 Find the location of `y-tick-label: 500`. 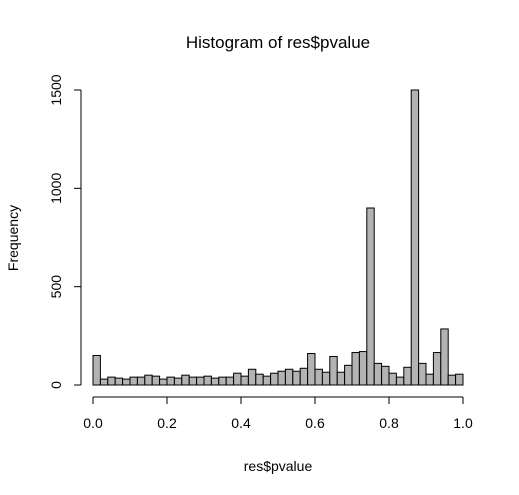

y-tick-label: 500 is located at coordinates (56, 287).